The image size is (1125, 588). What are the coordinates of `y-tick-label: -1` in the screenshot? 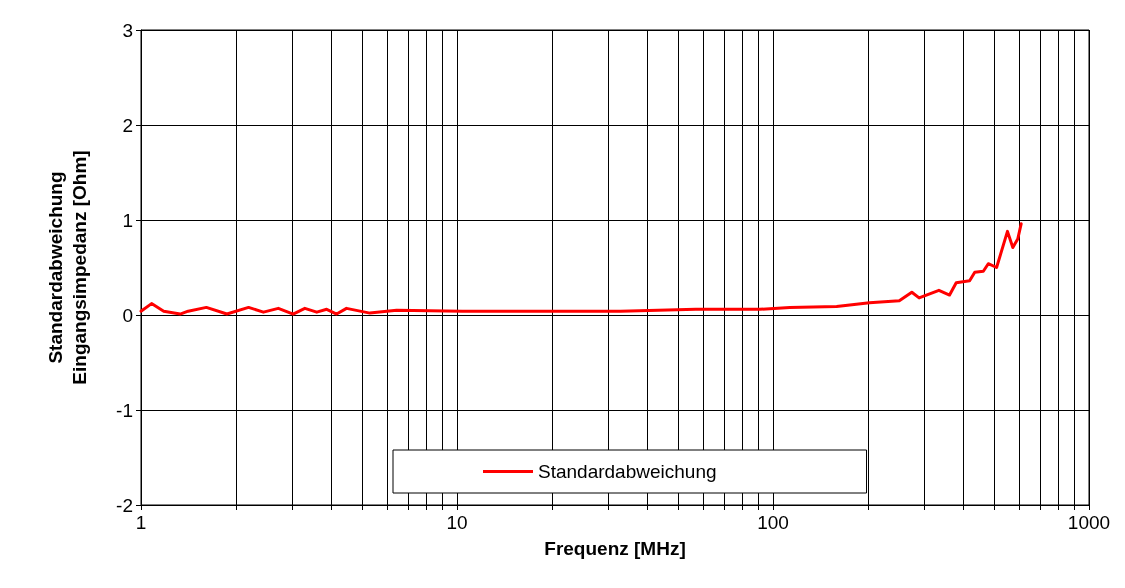 It's located at (124, 410).